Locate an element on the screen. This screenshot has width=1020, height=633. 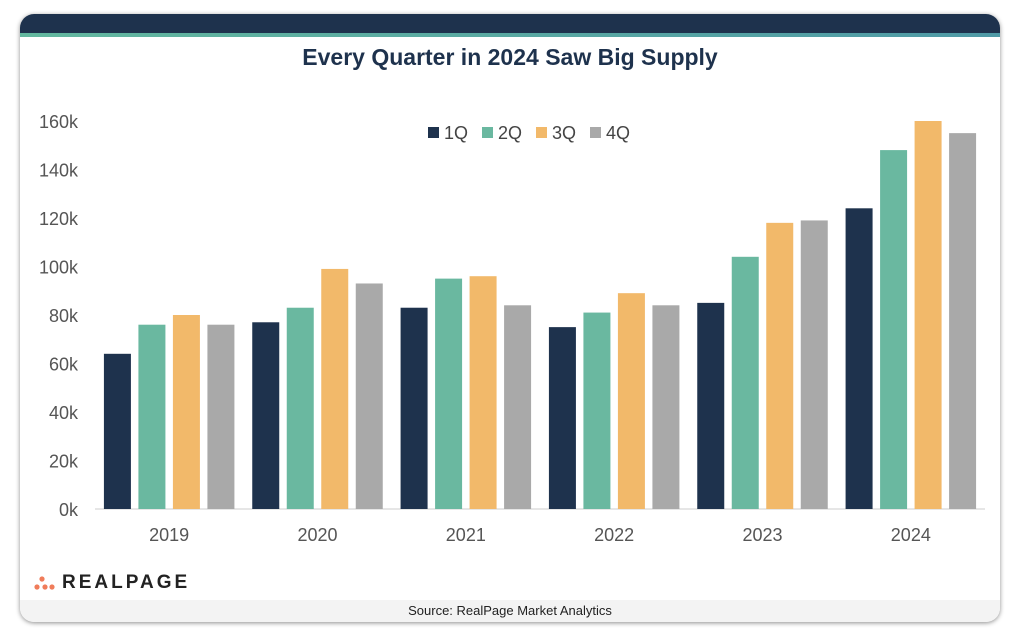
legend-swatch-4Q is located at coordinates (595, 132).